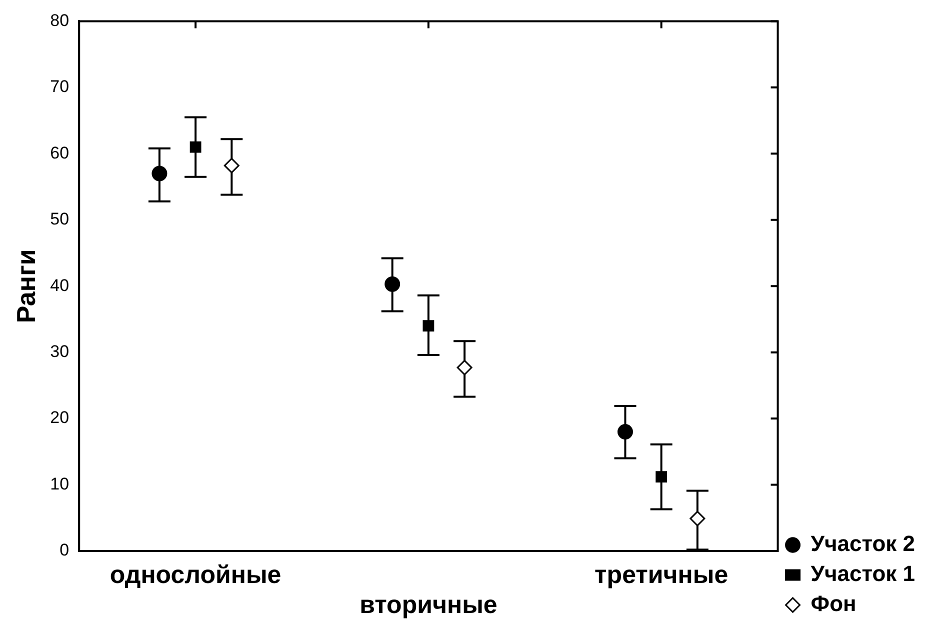 Image resolution: width=943 pixels, height=632 pixels. What do you see at coordinates (60, 352) in the screenshot?
I see `y-tick-label: 30` at bounding box center [60, 352].